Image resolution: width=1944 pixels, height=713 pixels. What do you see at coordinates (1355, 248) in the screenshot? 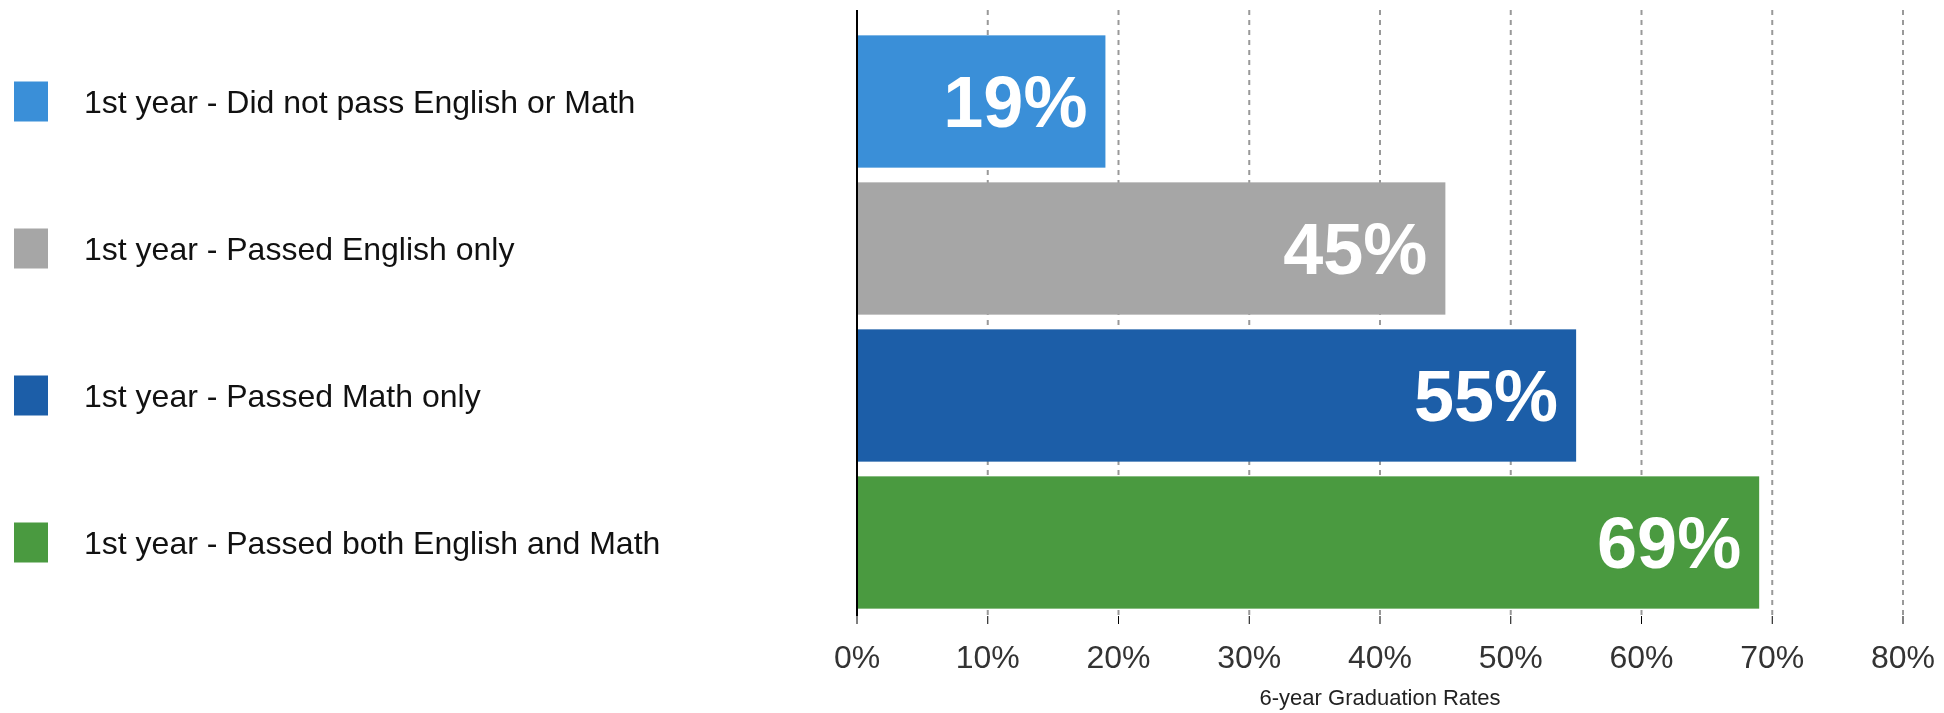
I see `data-label: 45%` at bounding box center [1355, 248].